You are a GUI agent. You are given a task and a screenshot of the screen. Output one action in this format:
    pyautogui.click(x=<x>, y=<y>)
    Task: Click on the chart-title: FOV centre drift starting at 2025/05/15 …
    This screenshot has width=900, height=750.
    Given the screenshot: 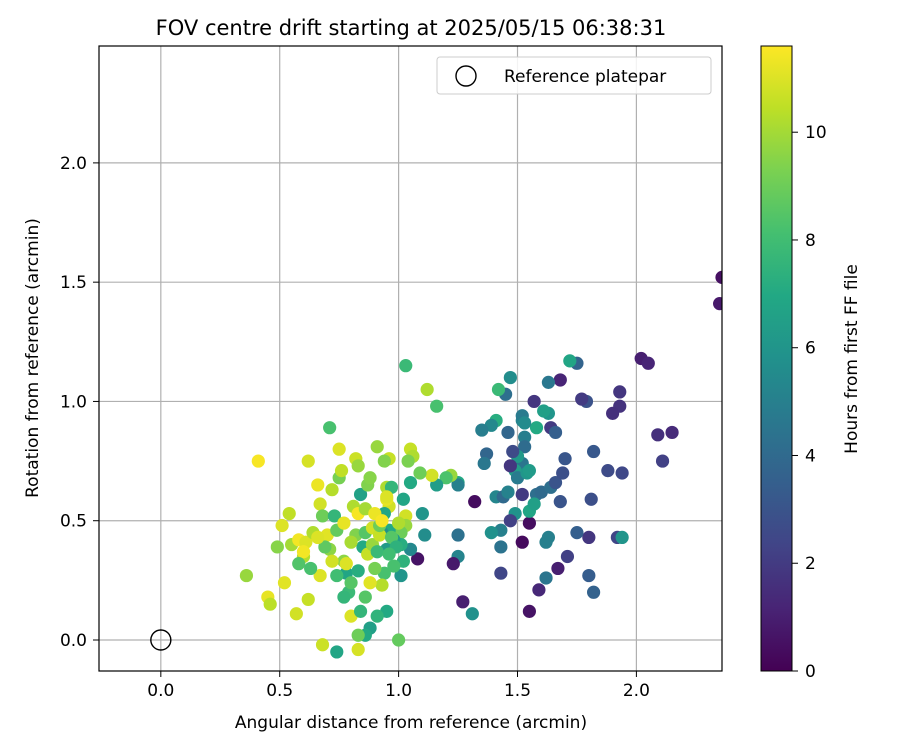 What is the action you would take?
    pyautogui.click(x=411, y=28)
    